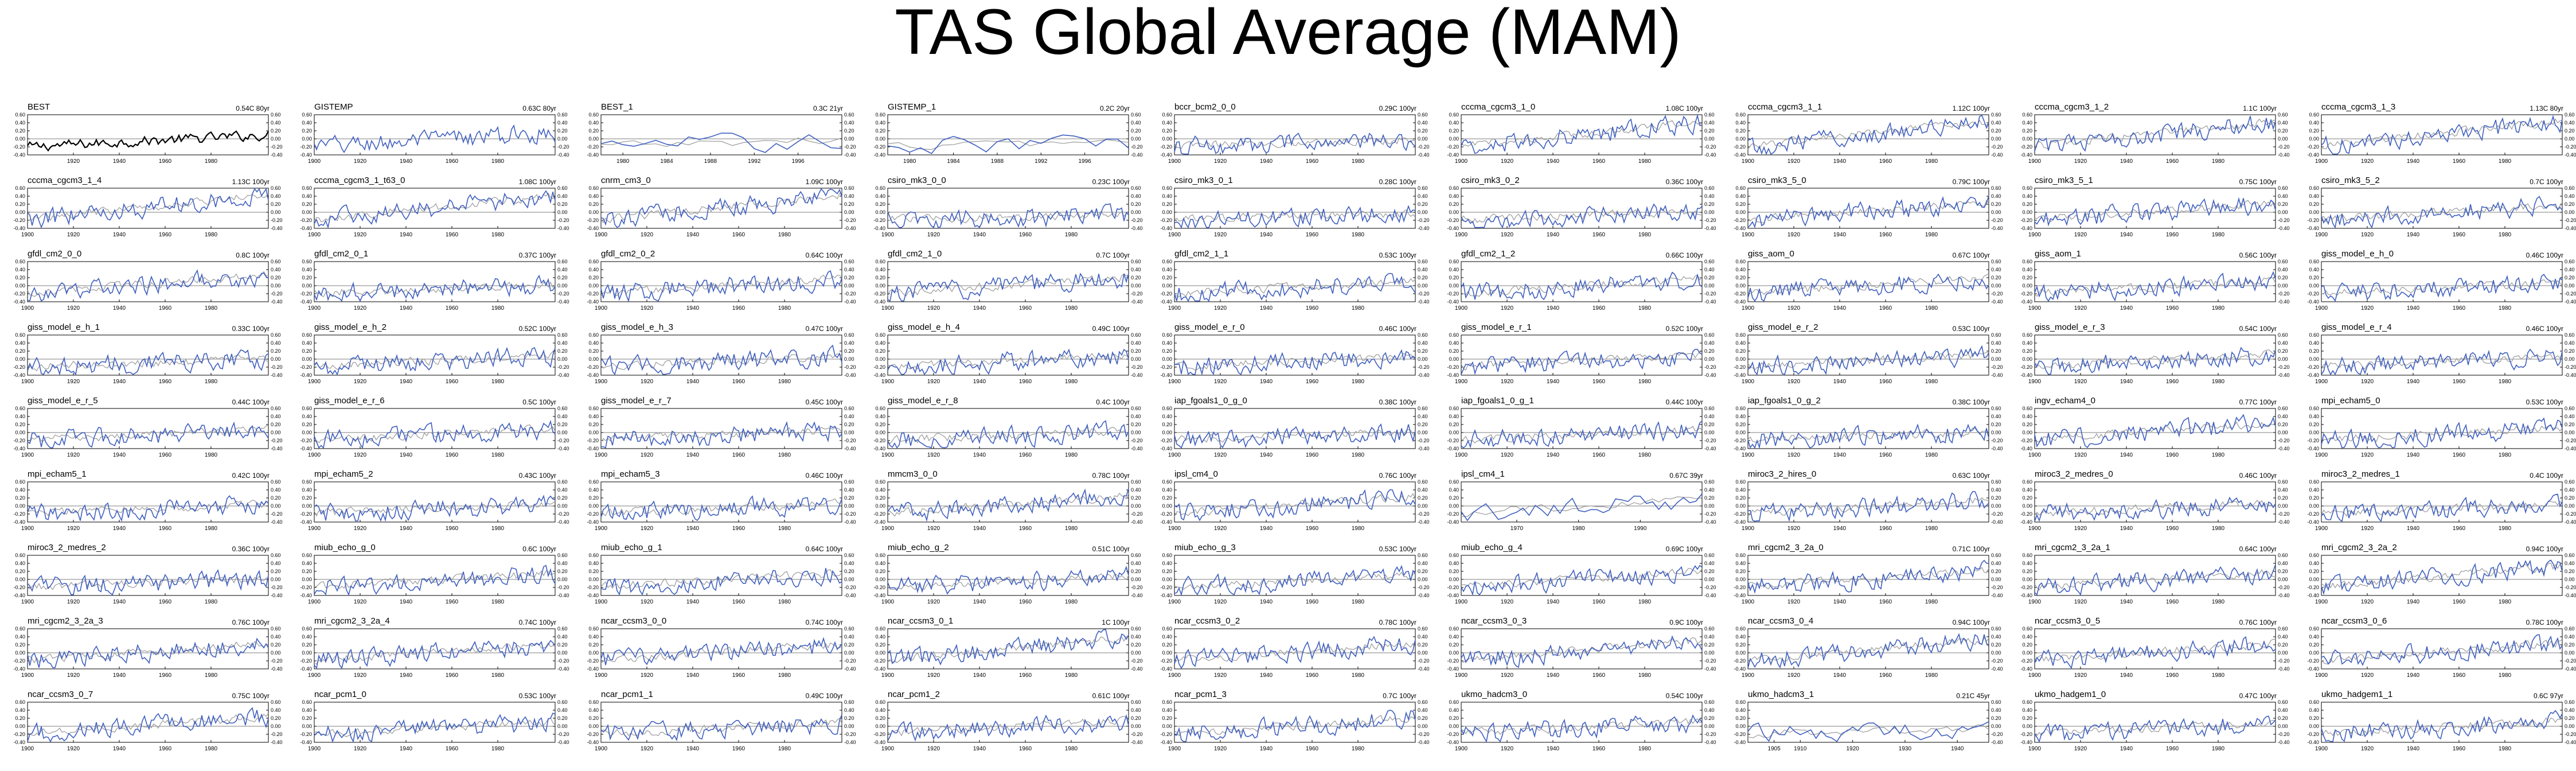 The image size is (2576, 771). I want to click on panel-title: miub_echo_g_3, so click(1205, 547).